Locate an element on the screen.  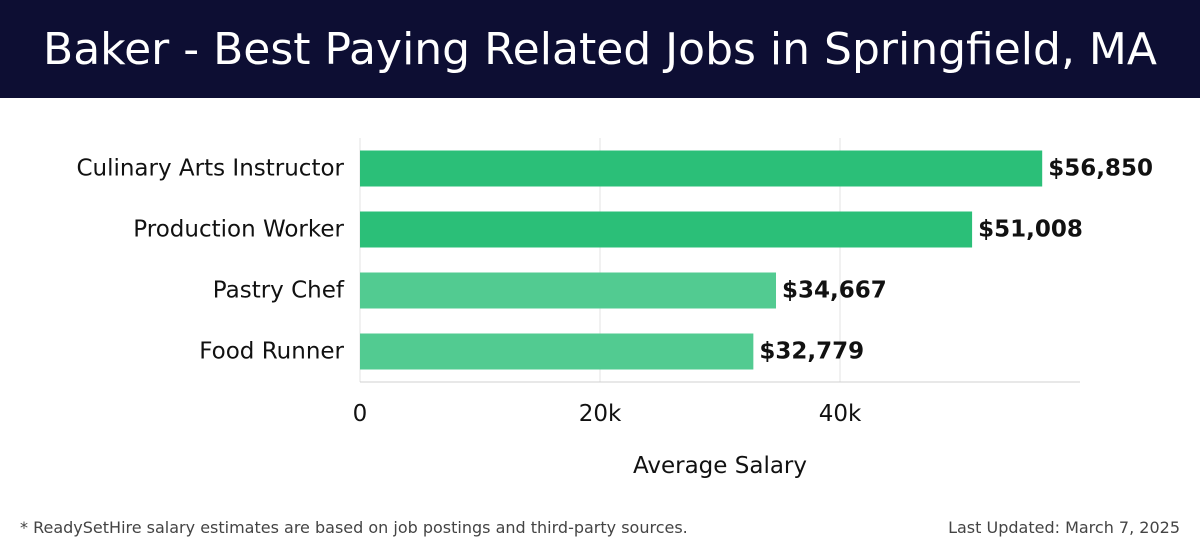
value-label: $51,008 is located at coordinates (1030, 230).